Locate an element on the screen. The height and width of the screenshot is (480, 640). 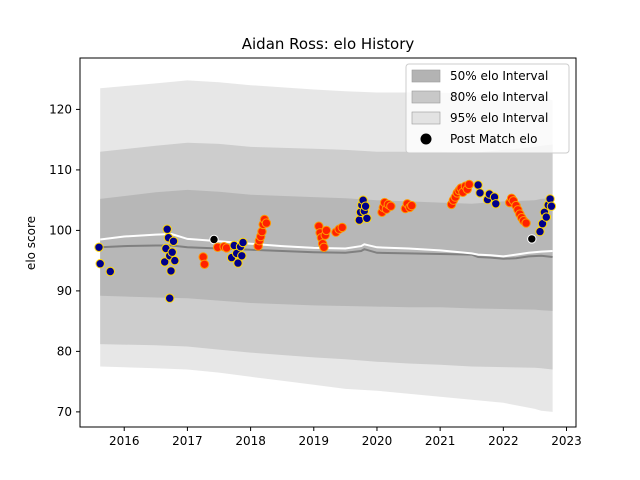
y-tick-label: 70 is located at coordinates (64, 412).